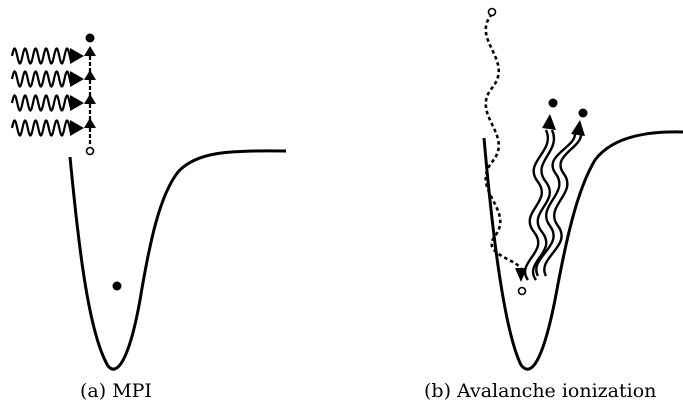  Describe the element at coordinates (563, 205) in the screenshot. I see `excited-electron-path-2-outline` at that location.